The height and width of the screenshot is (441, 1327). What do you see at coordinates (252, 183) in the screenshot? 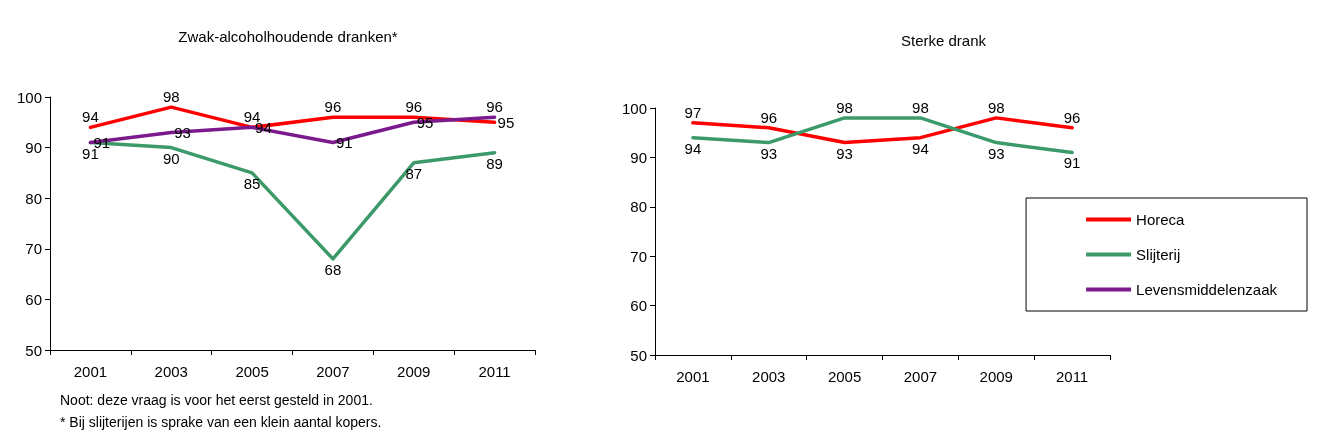
I see `data-label: 85` at bounding box center [252, 183].